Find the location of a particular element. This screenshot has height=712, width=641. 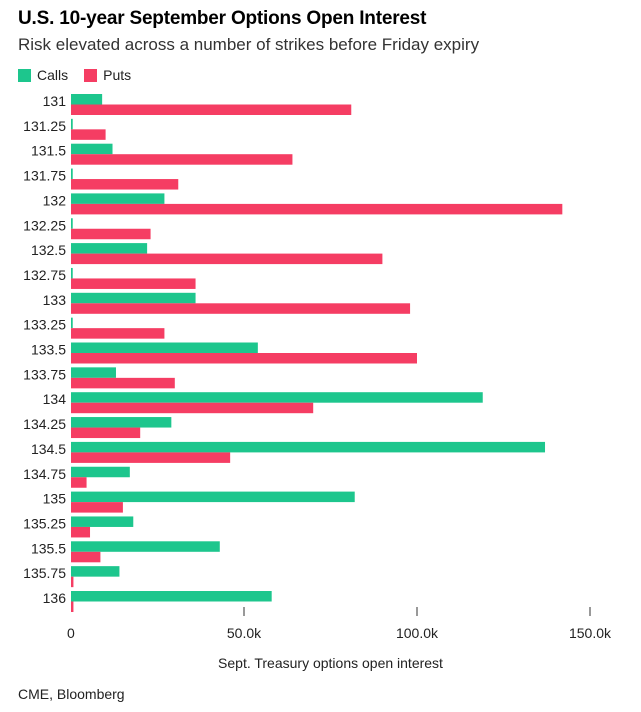

legend-label-calls: Calls is located at coordinates (53, 75).